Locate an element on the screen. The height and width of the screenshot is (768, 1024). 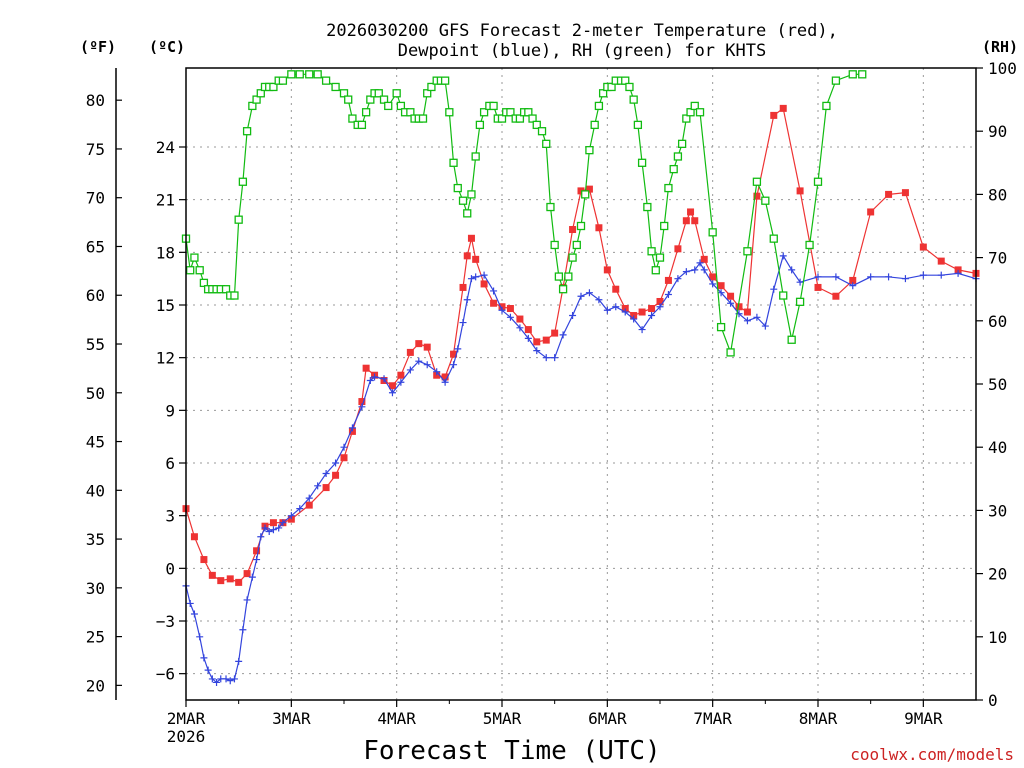
x-tick-label: 6MAR is located at coordinates (607, 718).